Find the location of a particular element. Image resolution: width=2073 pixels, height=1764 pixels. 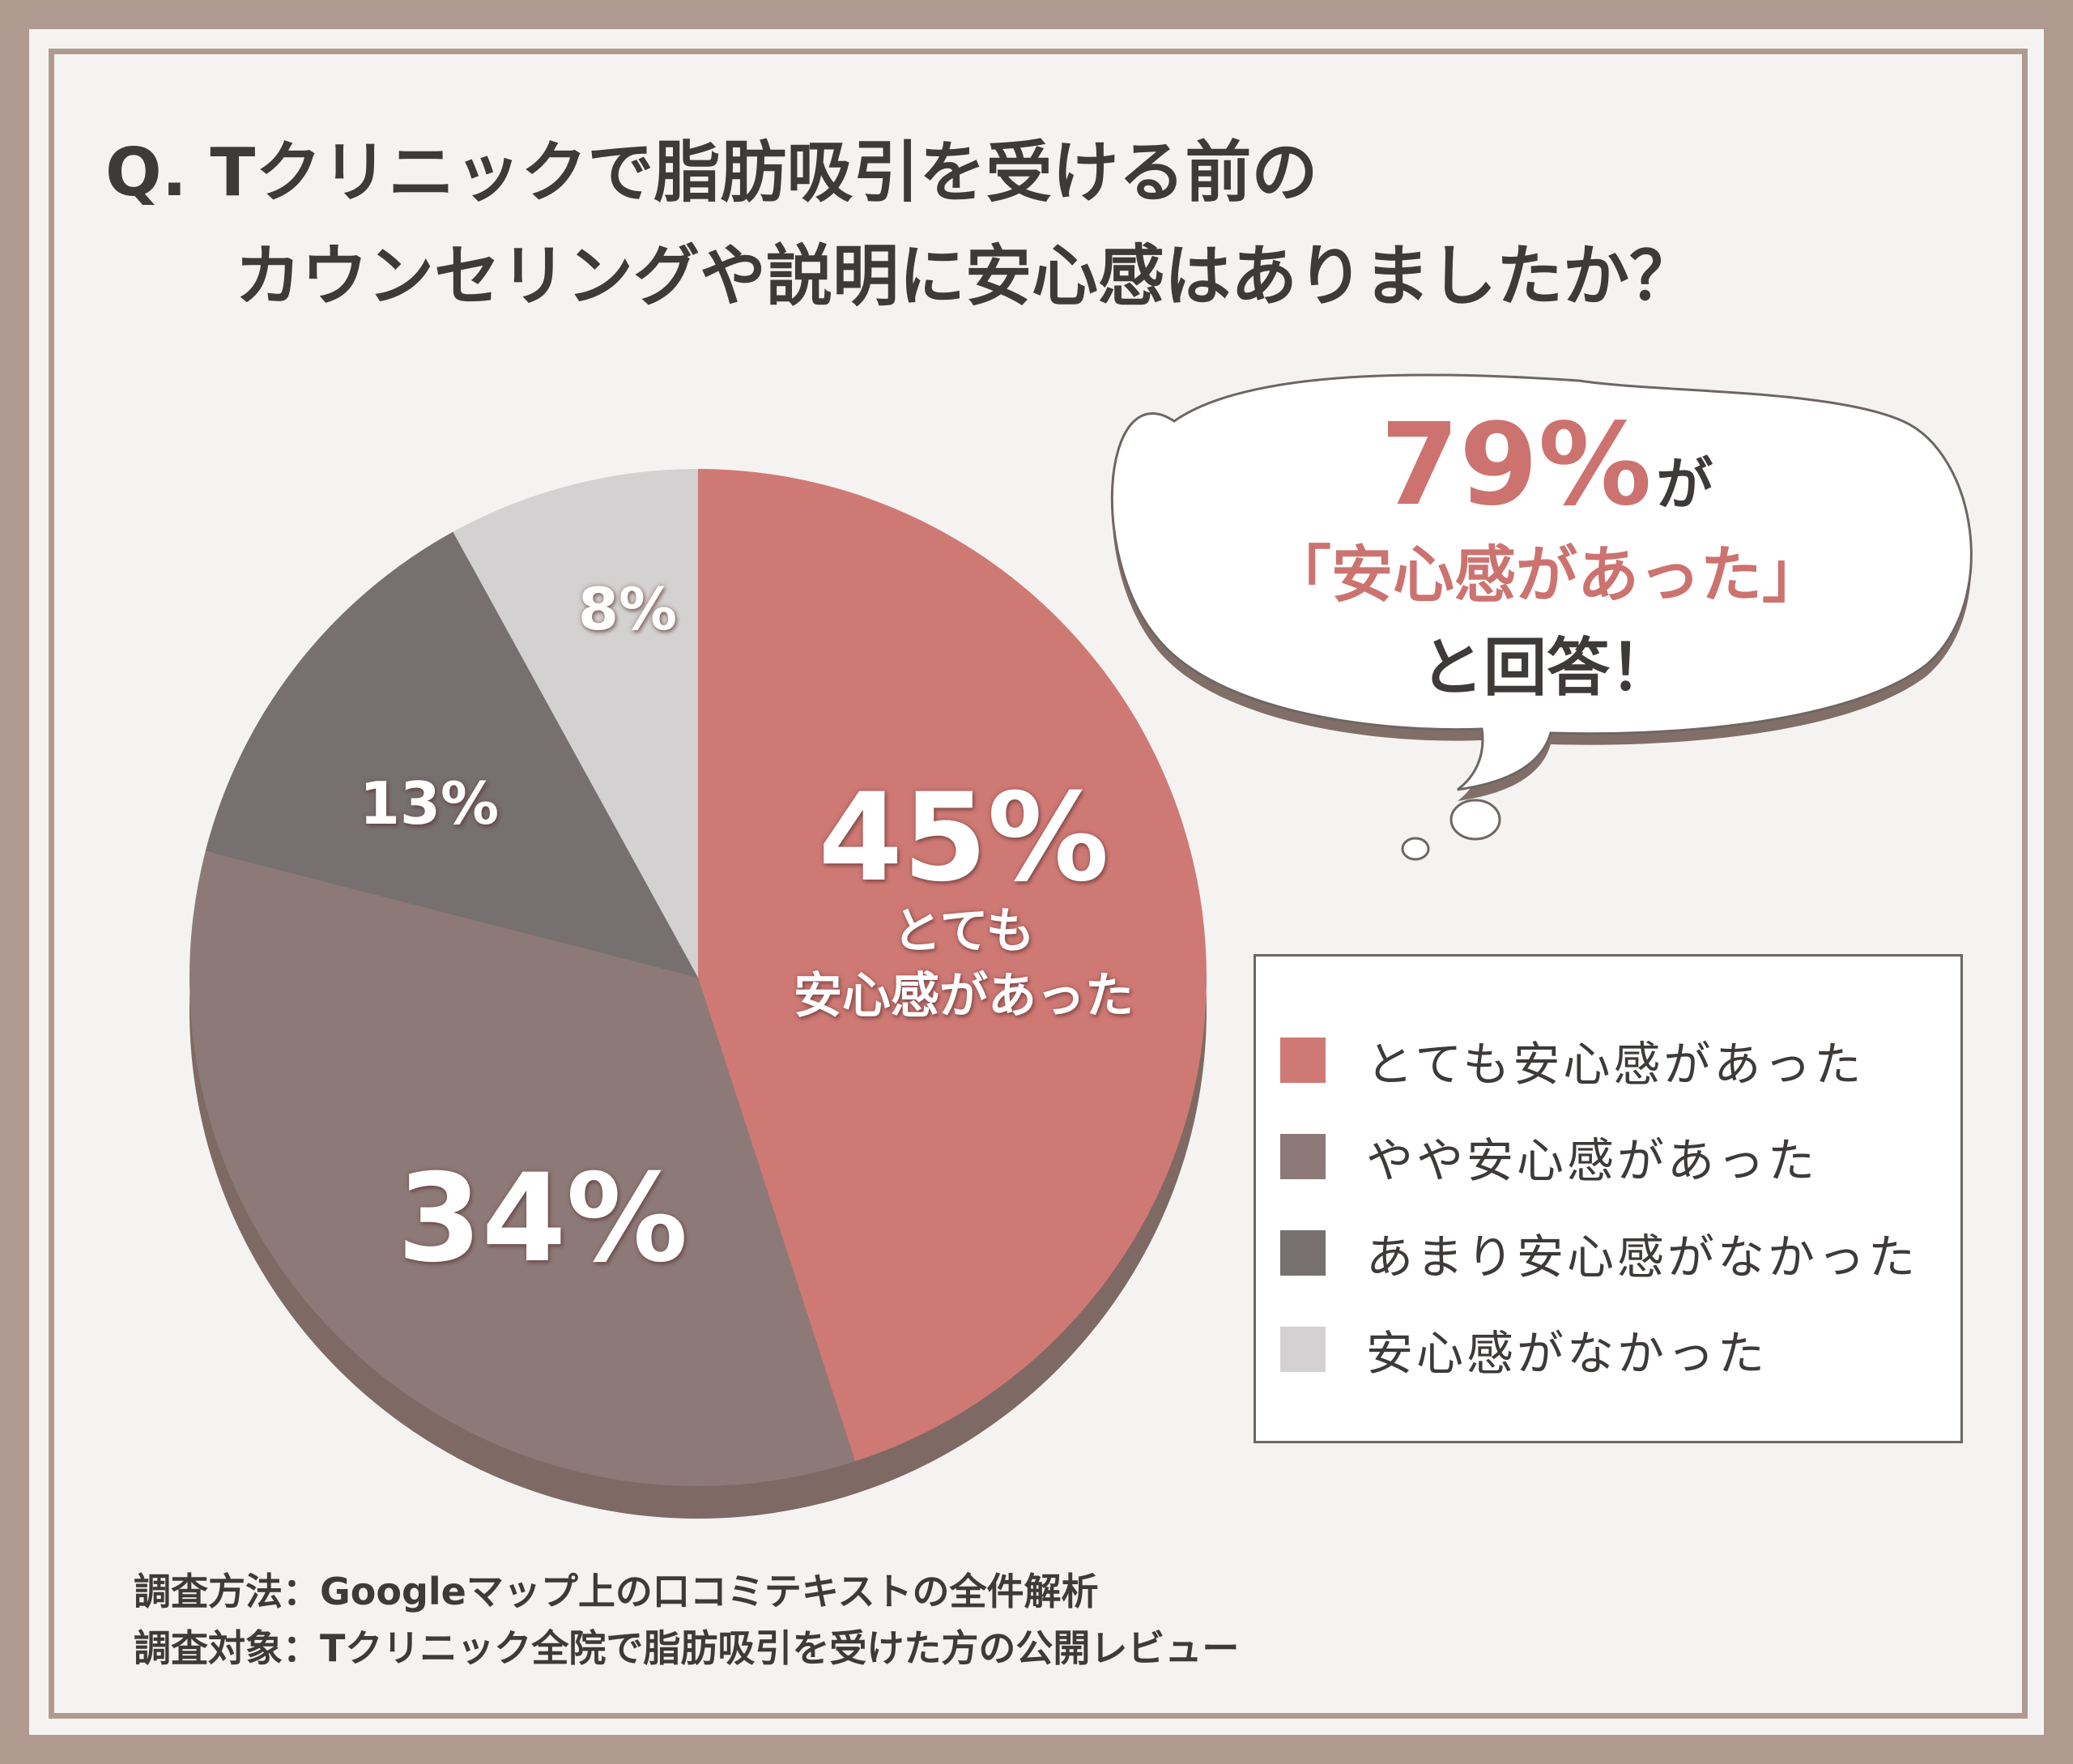

slice-value-somewhat-reassured: 34% is located at coordinates (542, 1218).